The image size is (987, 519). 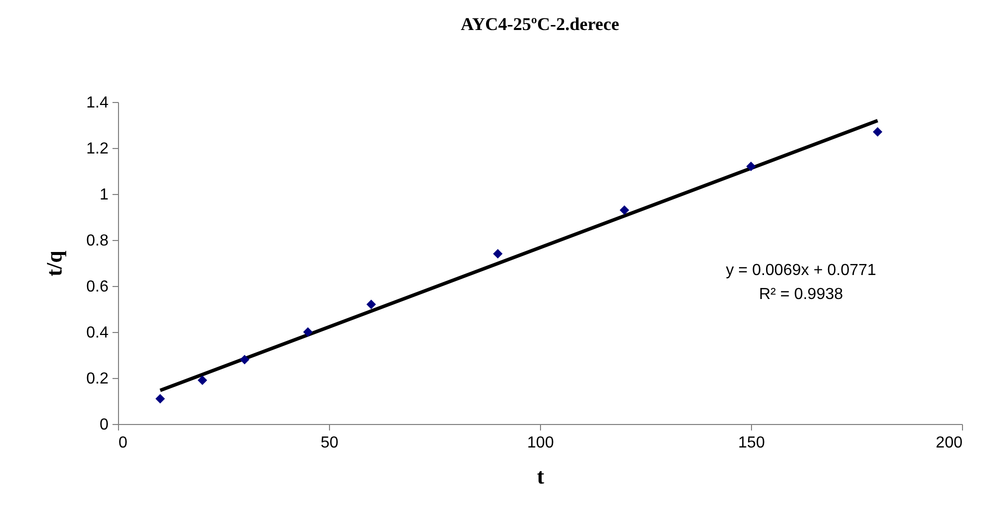 What do you see at coordinates (104, 425) in the screenshot?
I see `y-tick-label: 0` at bounding box center [104, 425].